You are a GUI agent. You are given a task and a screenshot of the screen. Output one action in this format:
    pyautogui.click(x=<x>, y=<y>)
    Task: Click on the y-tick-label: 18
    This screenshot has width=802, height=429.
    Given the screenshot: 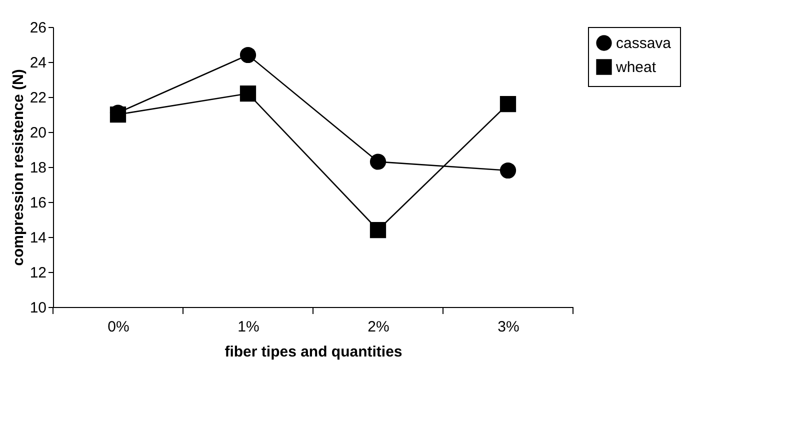 What is the action you would take?
    pyautogui.click(x=38, y=168)
    